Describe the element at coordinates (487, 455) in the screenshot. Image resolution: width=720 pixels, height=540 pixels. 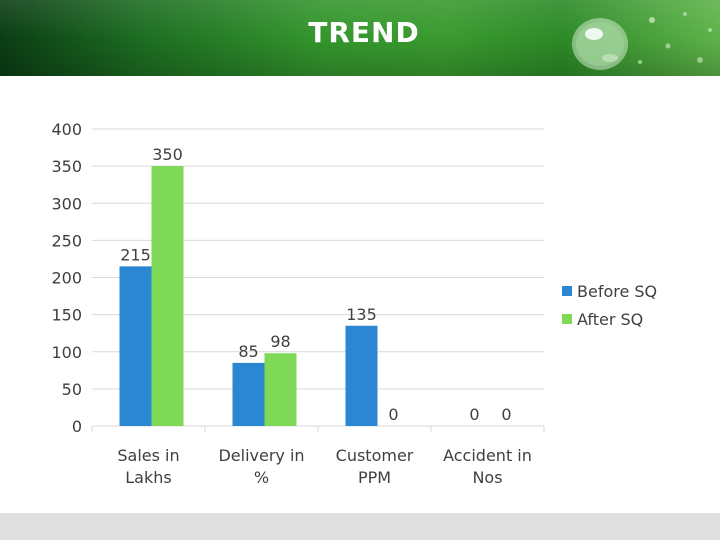
I see `category-label: Accident in` at that location.